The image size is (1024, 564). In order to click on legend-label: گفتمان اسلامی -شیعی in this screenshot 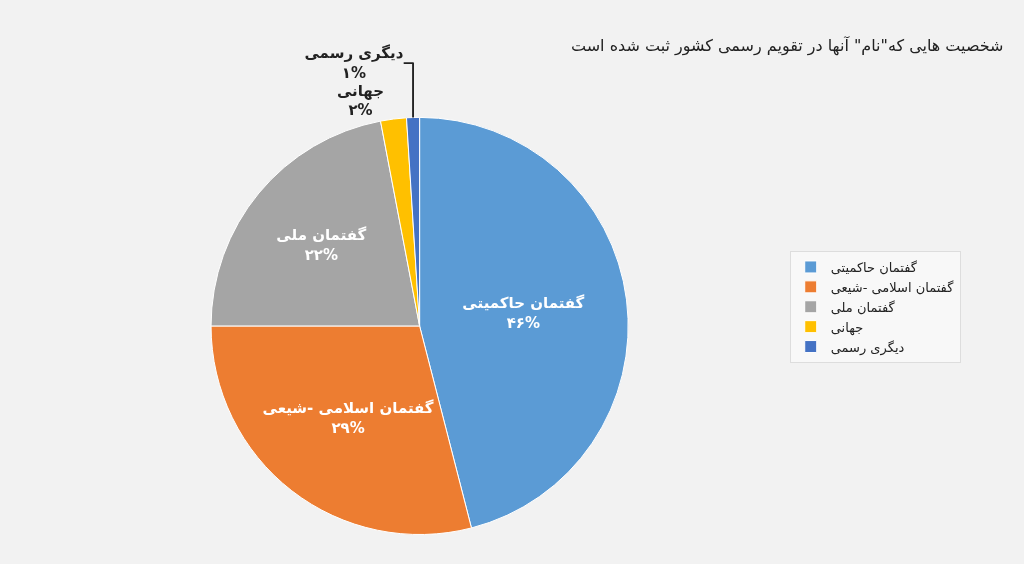, I will do `click(892, 287)`.